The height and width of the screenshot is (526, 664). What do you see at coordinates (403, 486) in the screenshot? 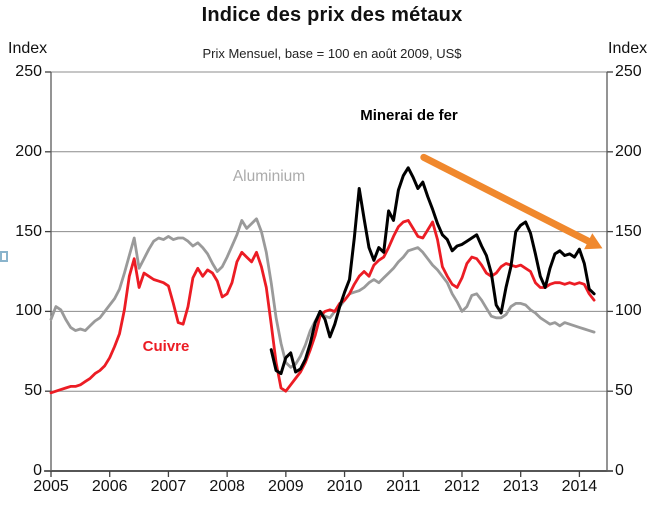
I see `x-tick-label: 2011` at bounding box center [403, 486].